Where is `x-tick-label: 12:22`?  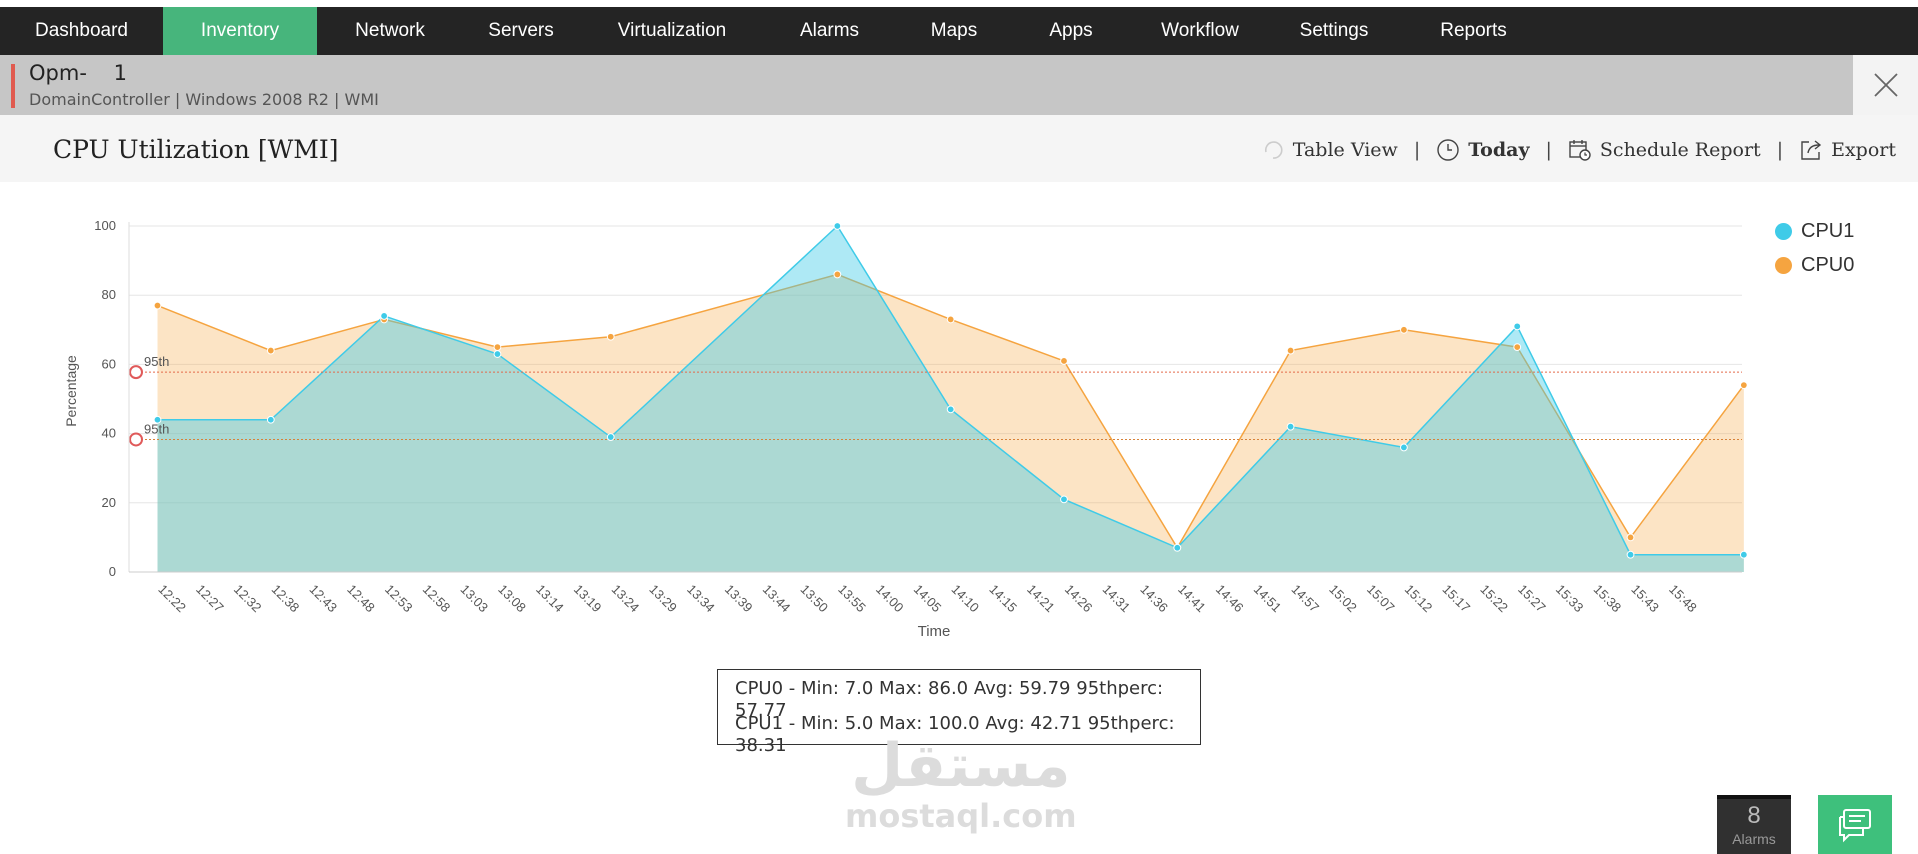
x-tick-label: 12:22 is located at coordinates (172, 599).